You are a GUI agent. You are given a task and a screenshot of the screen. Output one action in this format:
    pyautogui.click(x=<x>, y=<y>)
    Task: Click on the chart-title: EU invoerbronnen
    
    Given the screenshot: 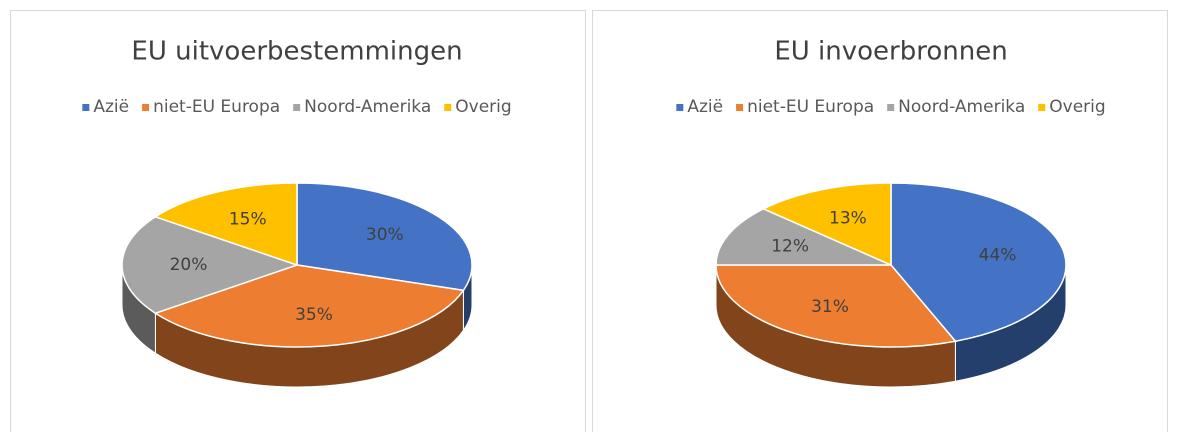 What is the action you would take?
    pyautogui.click(x=890, y=52)
    